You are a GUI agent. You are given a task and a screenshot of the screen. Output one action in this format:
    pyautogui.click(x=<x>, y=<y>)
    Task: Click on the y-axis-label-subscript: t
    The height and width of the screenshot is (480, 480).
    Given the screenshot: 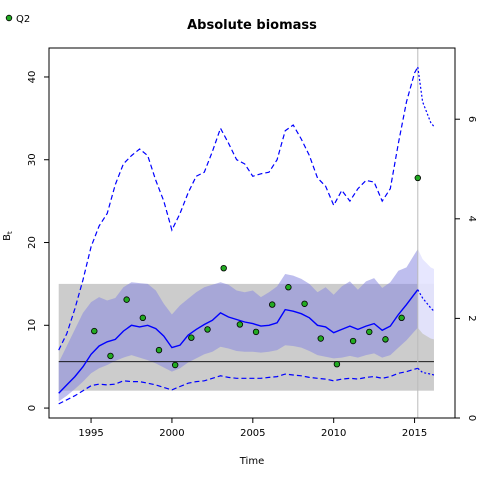 What is the action you would take?
    pyautogui.click(x=10, y=232)
    